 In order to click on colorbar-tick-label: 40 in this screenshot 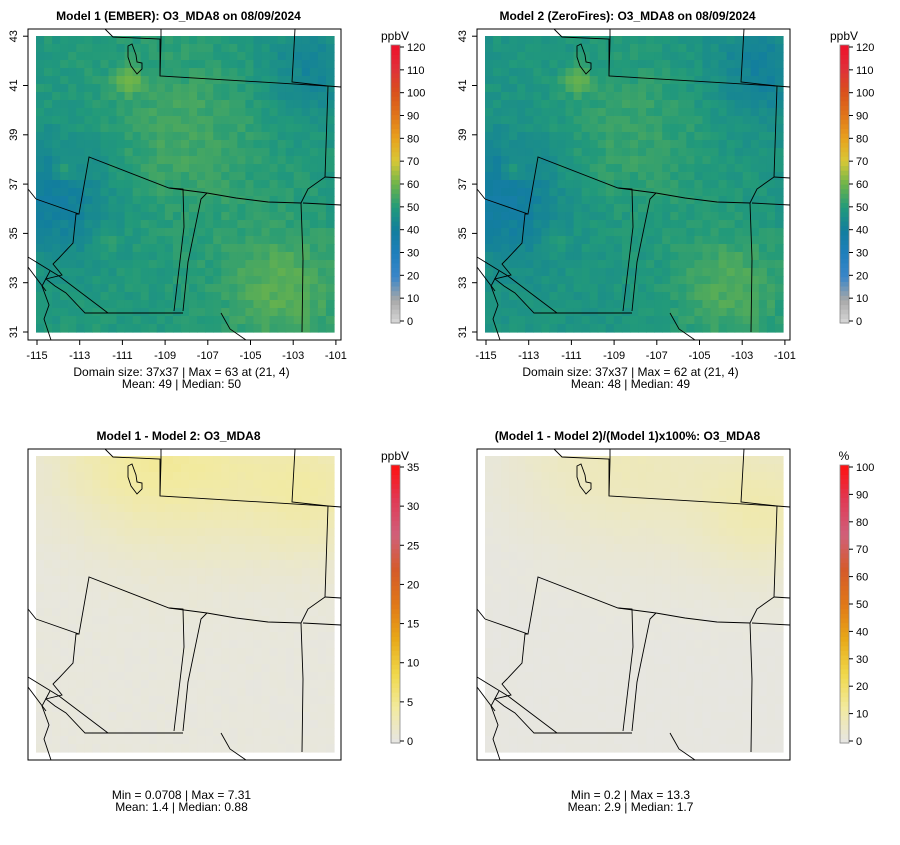, I will do `click(862, 231)`.